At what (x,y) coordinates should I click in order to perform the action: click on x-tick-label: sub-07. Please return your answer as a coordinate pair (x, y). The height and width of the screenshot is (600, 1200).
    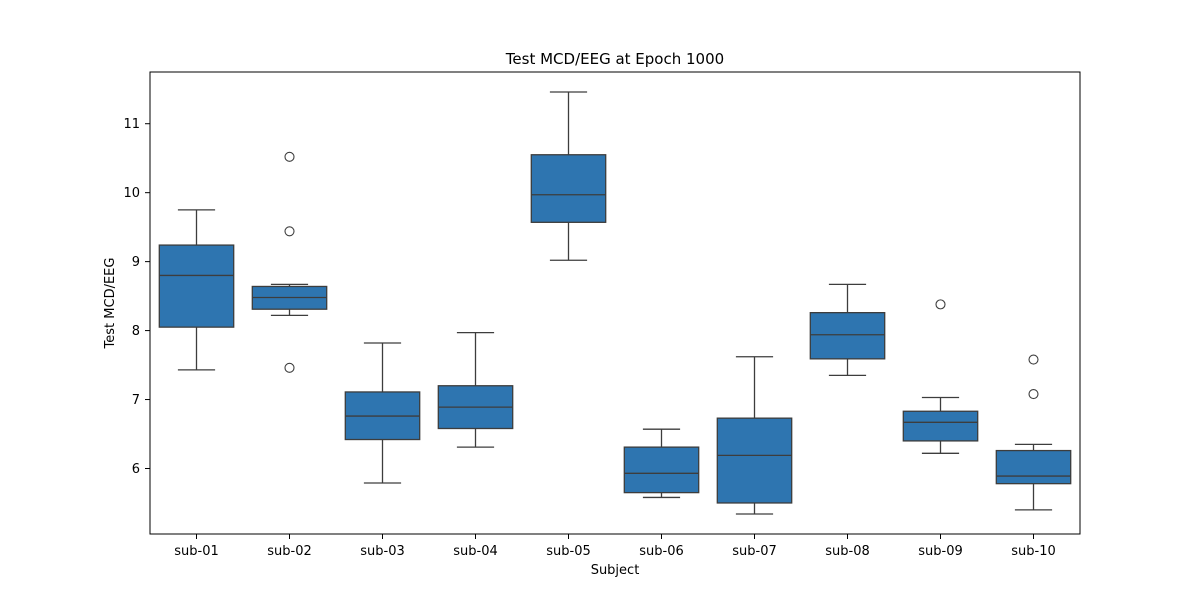
    Looking at the image, I should click on (754, 551).